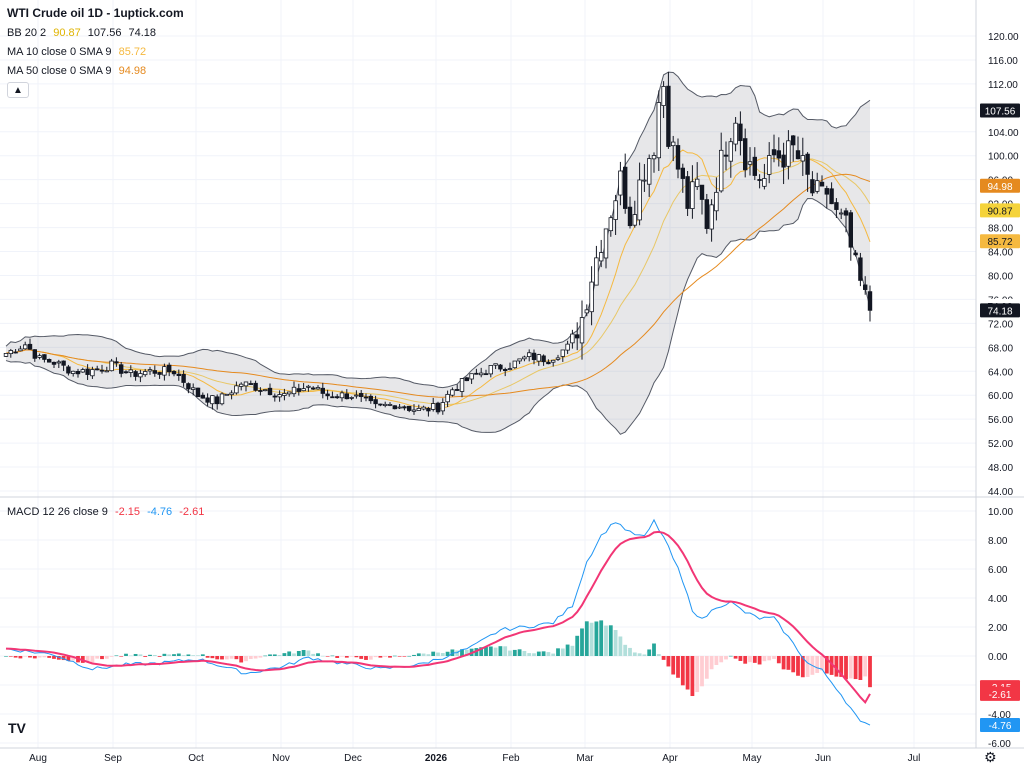 The height and width of the screenshot is (768, 1024). I want to click on time-tick-label: Jun, so click(823, 758).